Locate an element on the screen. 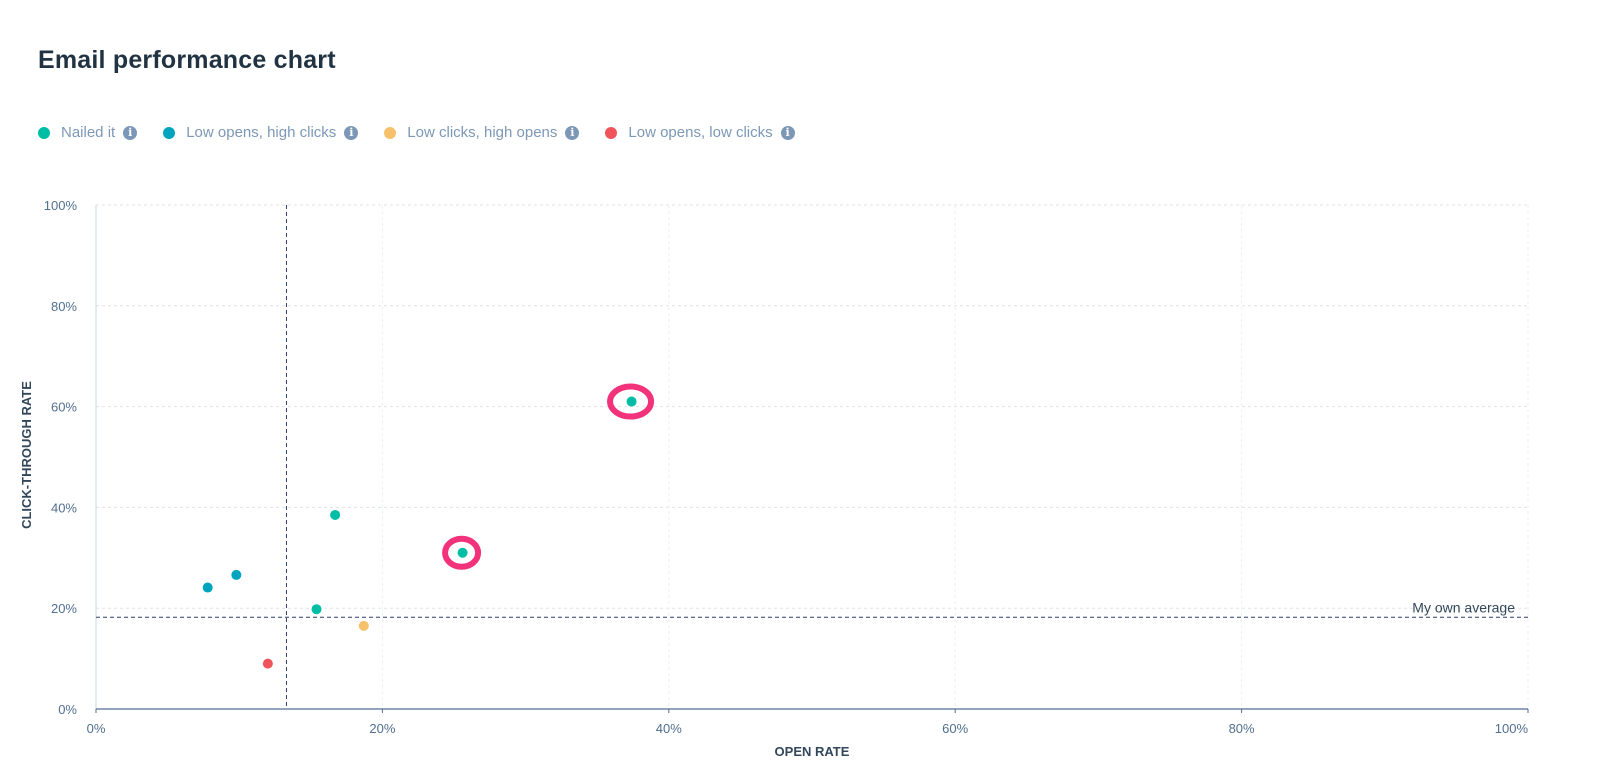 Image resolution: width=1600 pixels, height=775 pixels. x-tick-label: 40% is located at coordinates (669, 728).